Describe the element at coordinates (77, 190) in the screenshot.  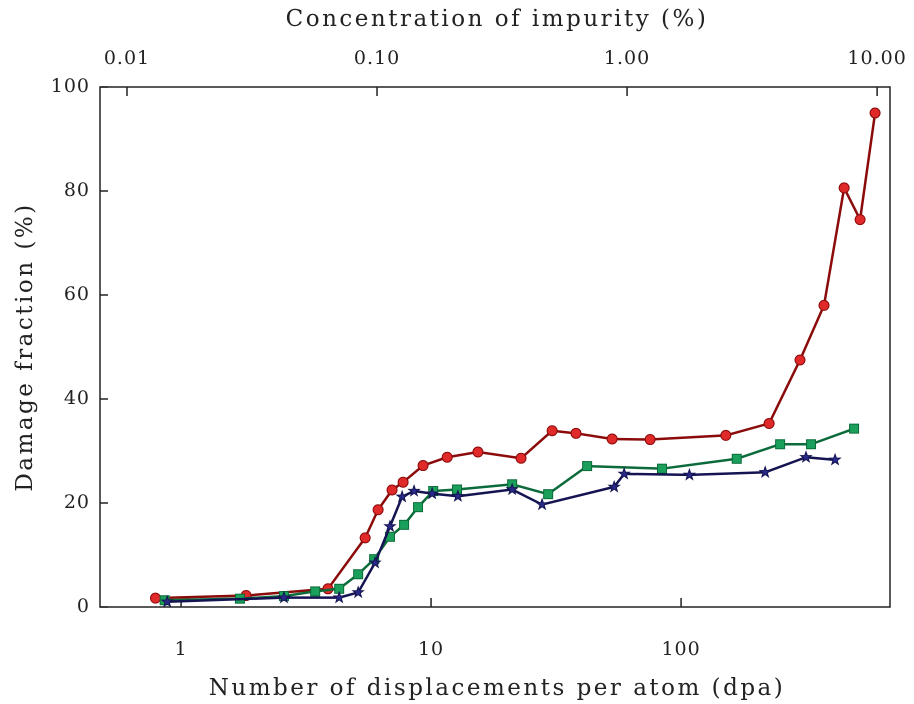
I see `y-tick-label: 80` at that location.